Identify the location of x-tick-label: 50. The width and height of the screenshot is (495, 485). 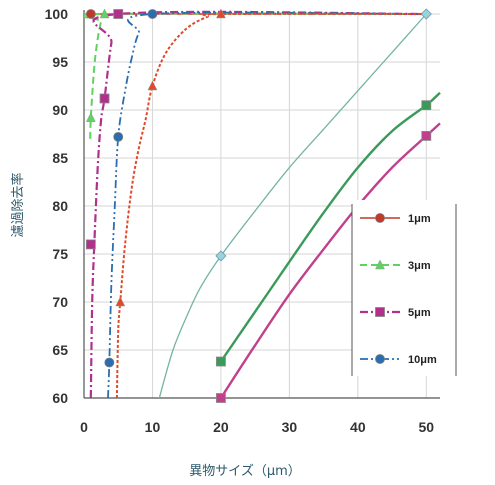
(427, 427).